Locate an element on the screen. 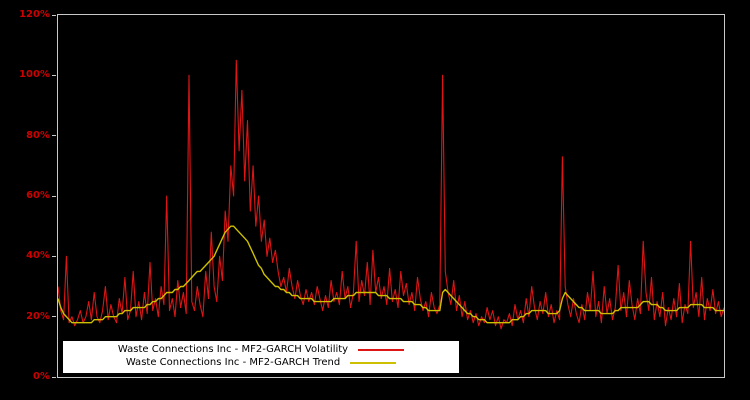  y-axis-tick-label: 0% is located at coordinates (44, 377).